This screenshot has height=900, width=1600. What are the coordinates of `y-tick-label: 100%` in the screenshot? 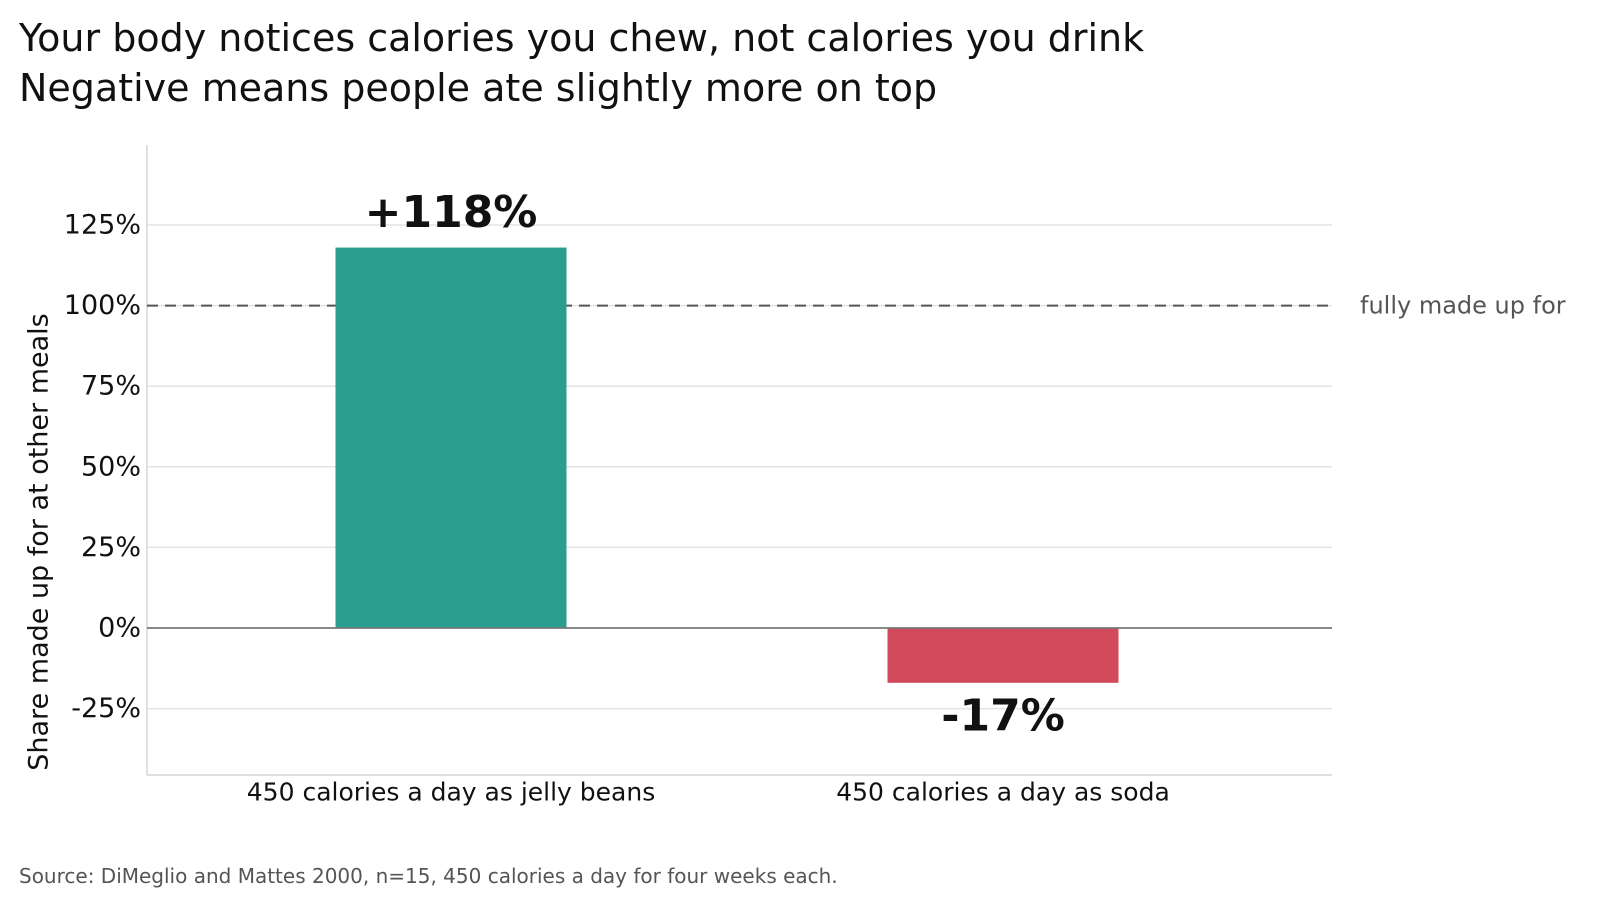 It's located at (102, 305).